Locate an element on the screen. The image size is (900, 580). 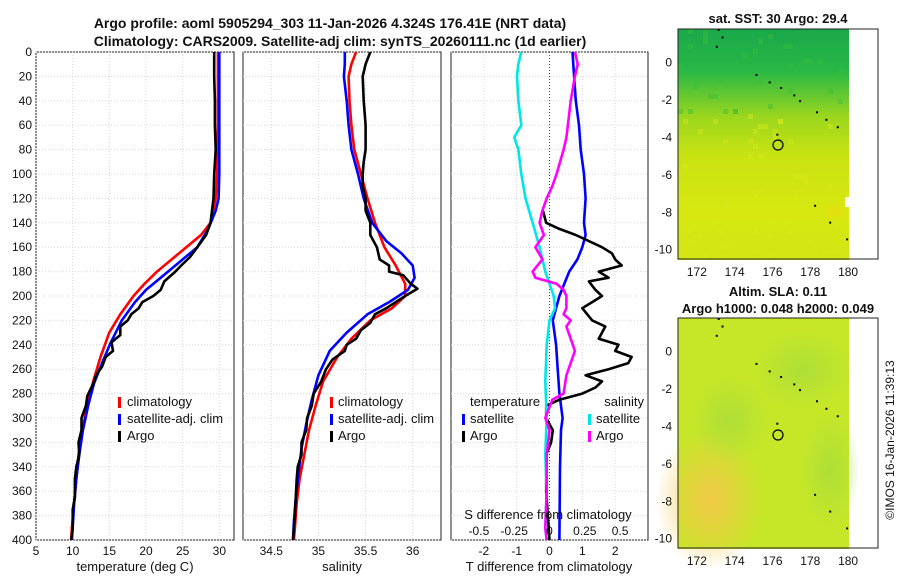
top-tick-label: 0 is located at coordinates (549, 531).